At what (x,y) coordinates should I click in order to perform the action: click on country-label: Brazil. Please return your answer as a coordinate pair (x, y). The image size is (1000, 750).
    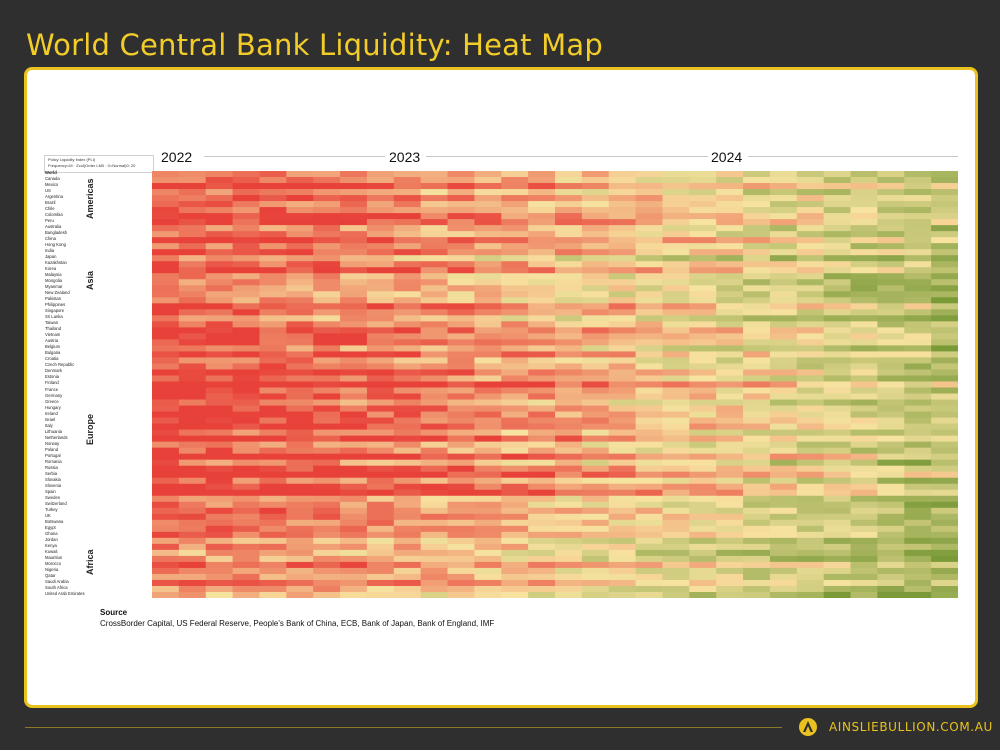
    Looking at the image, I should click on (50, 203).